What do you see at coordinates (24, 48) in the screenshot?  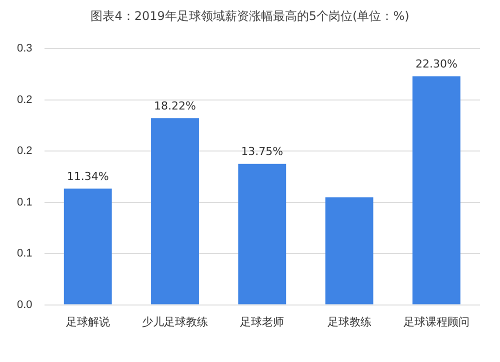 I see `y-tick-label: 0.3` at bounding box center [24, 48].